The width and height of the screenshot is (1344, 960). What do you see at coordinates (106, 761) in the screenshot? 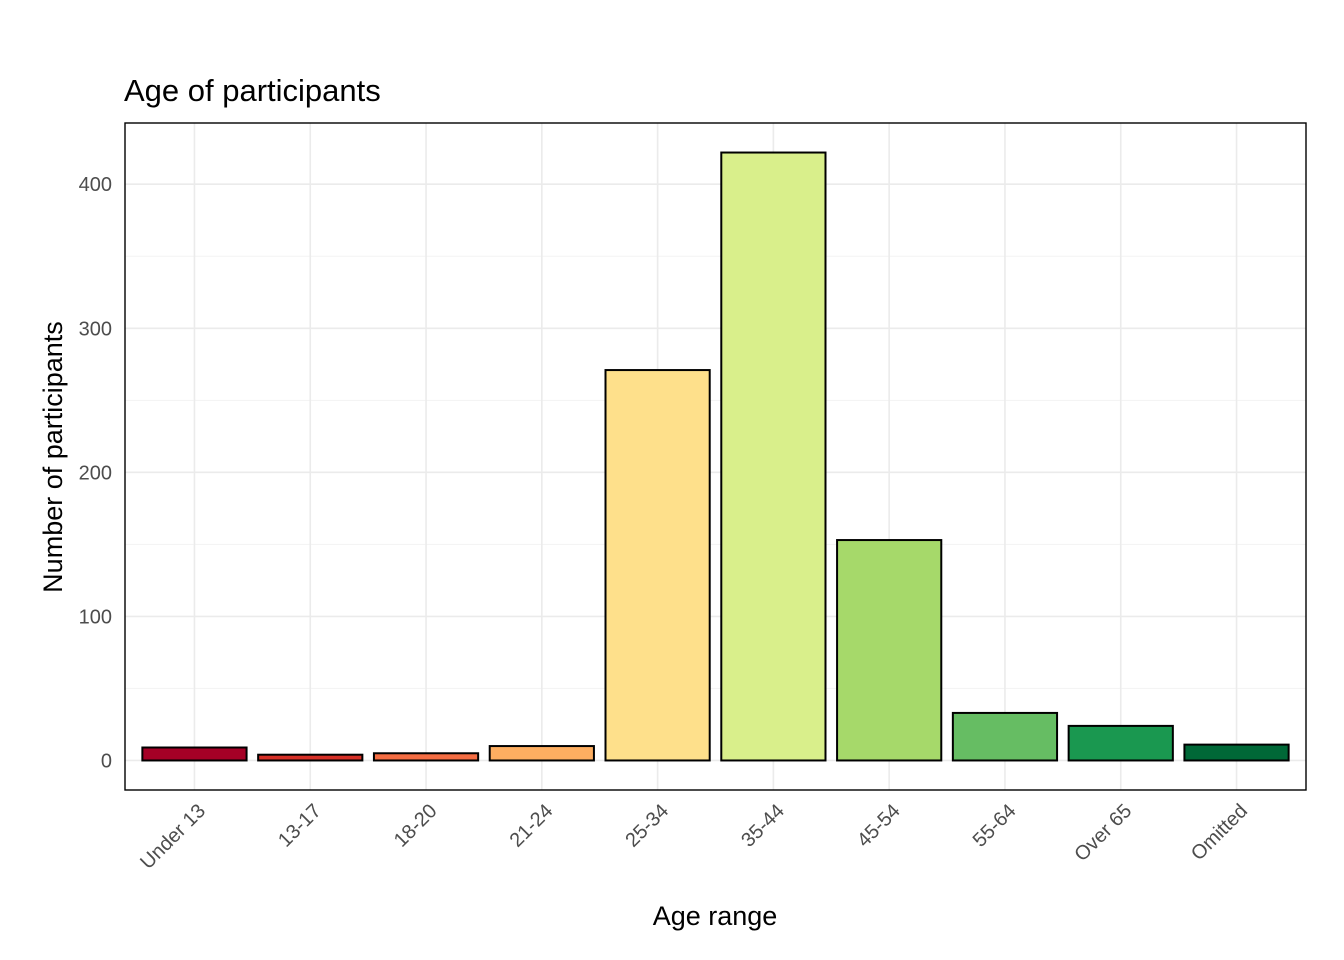
I see `y-tick-label: 0` at bounding box center [106, 761].